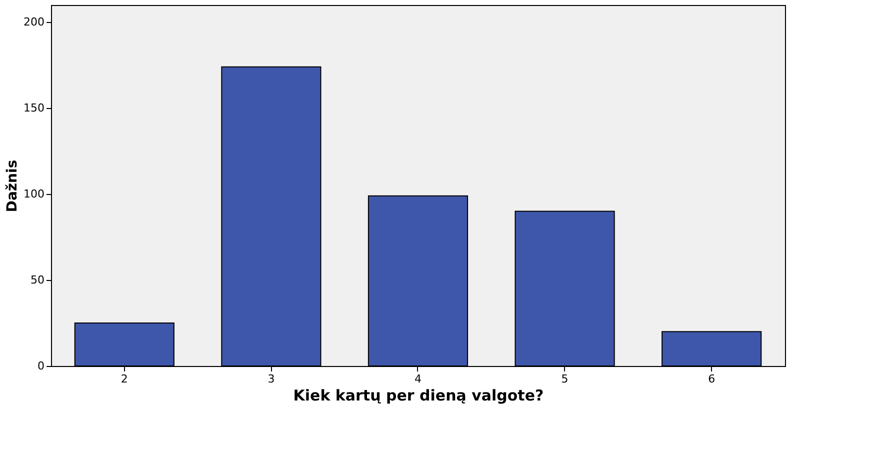 Image resolution: width=872 pixels, height=465 pixels. What do you see at coordinates (124, 379) in the screenshot?
I see `x-tick-label: 2` at bounding box center [124, 379].